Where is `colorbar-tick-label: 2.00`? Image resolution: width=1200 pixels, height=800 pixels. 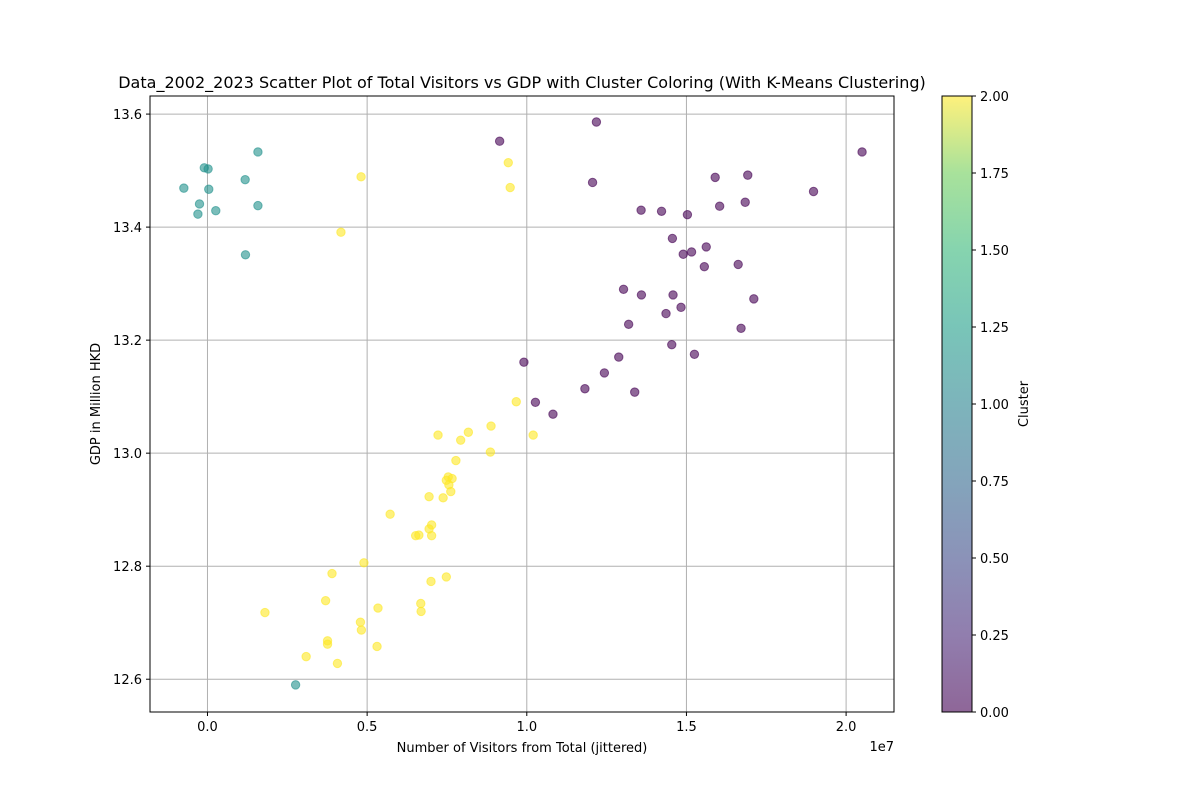
colorbar-tick-label: 2.00 is located at coordinates (994, 97).